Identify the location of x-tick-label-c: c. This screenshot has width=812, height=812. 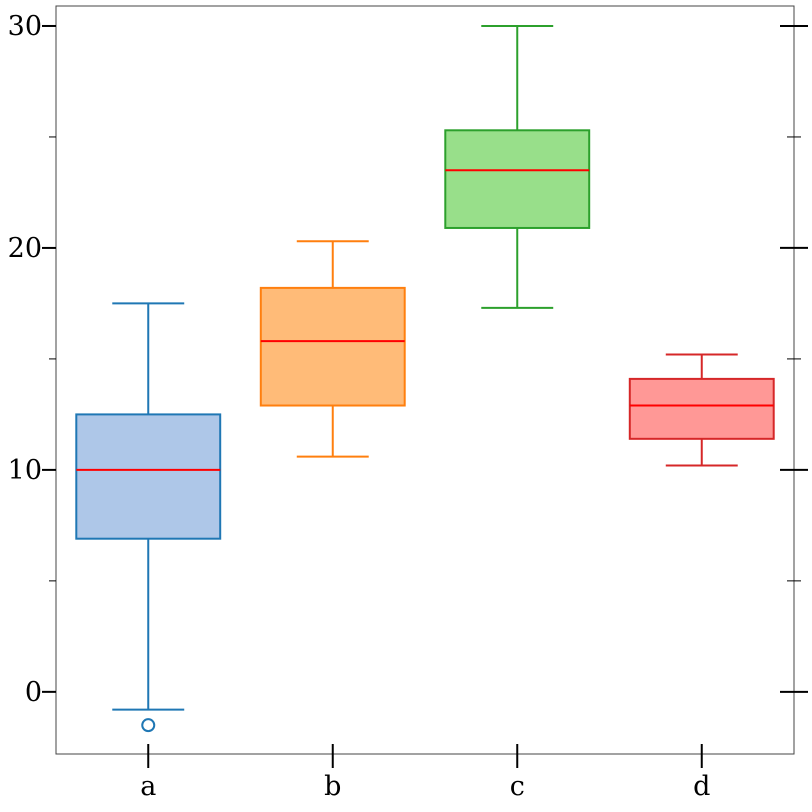
(517, 786).